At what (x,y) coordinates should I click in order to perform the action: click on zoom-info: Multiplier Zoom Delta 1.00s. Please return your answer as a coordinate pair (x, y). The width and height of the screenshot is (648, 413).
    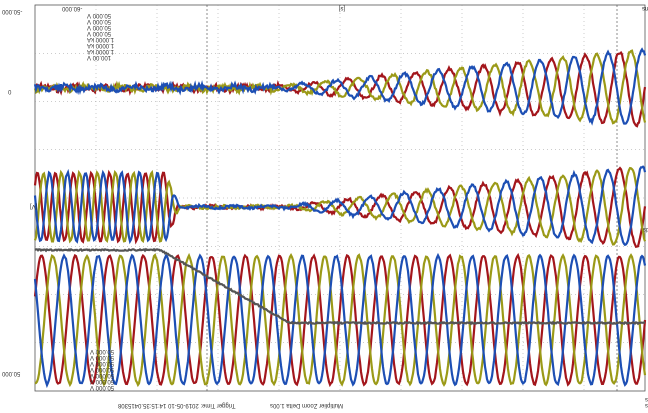
    Looking at the image, I should click on (306, 405).